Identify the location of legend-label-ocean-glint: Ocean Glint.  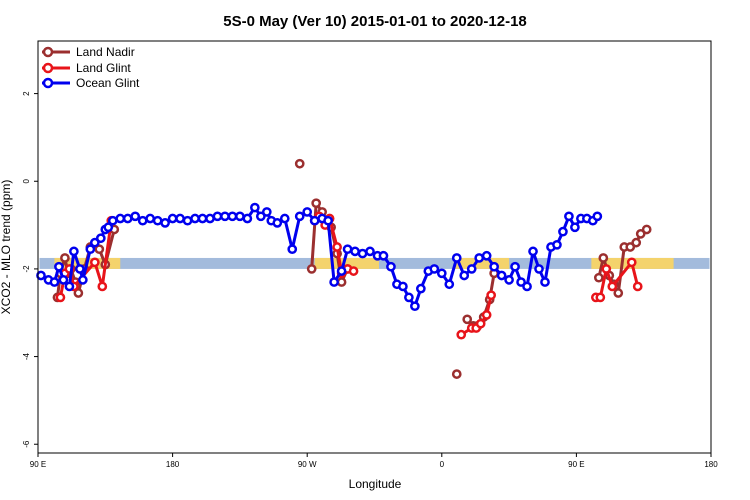
(108, 83).